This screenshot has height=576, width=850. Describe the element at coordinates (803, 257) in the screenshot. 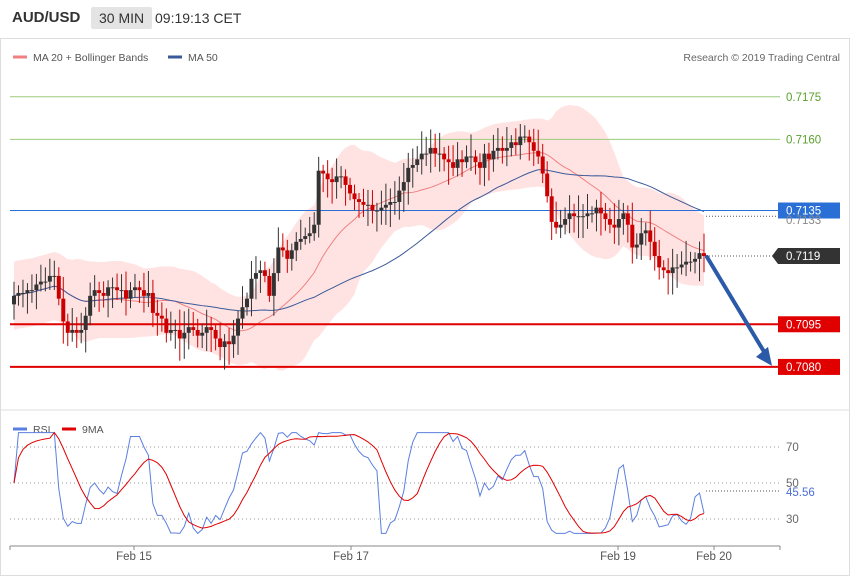

I see `level-label: 0.7119` at that location.